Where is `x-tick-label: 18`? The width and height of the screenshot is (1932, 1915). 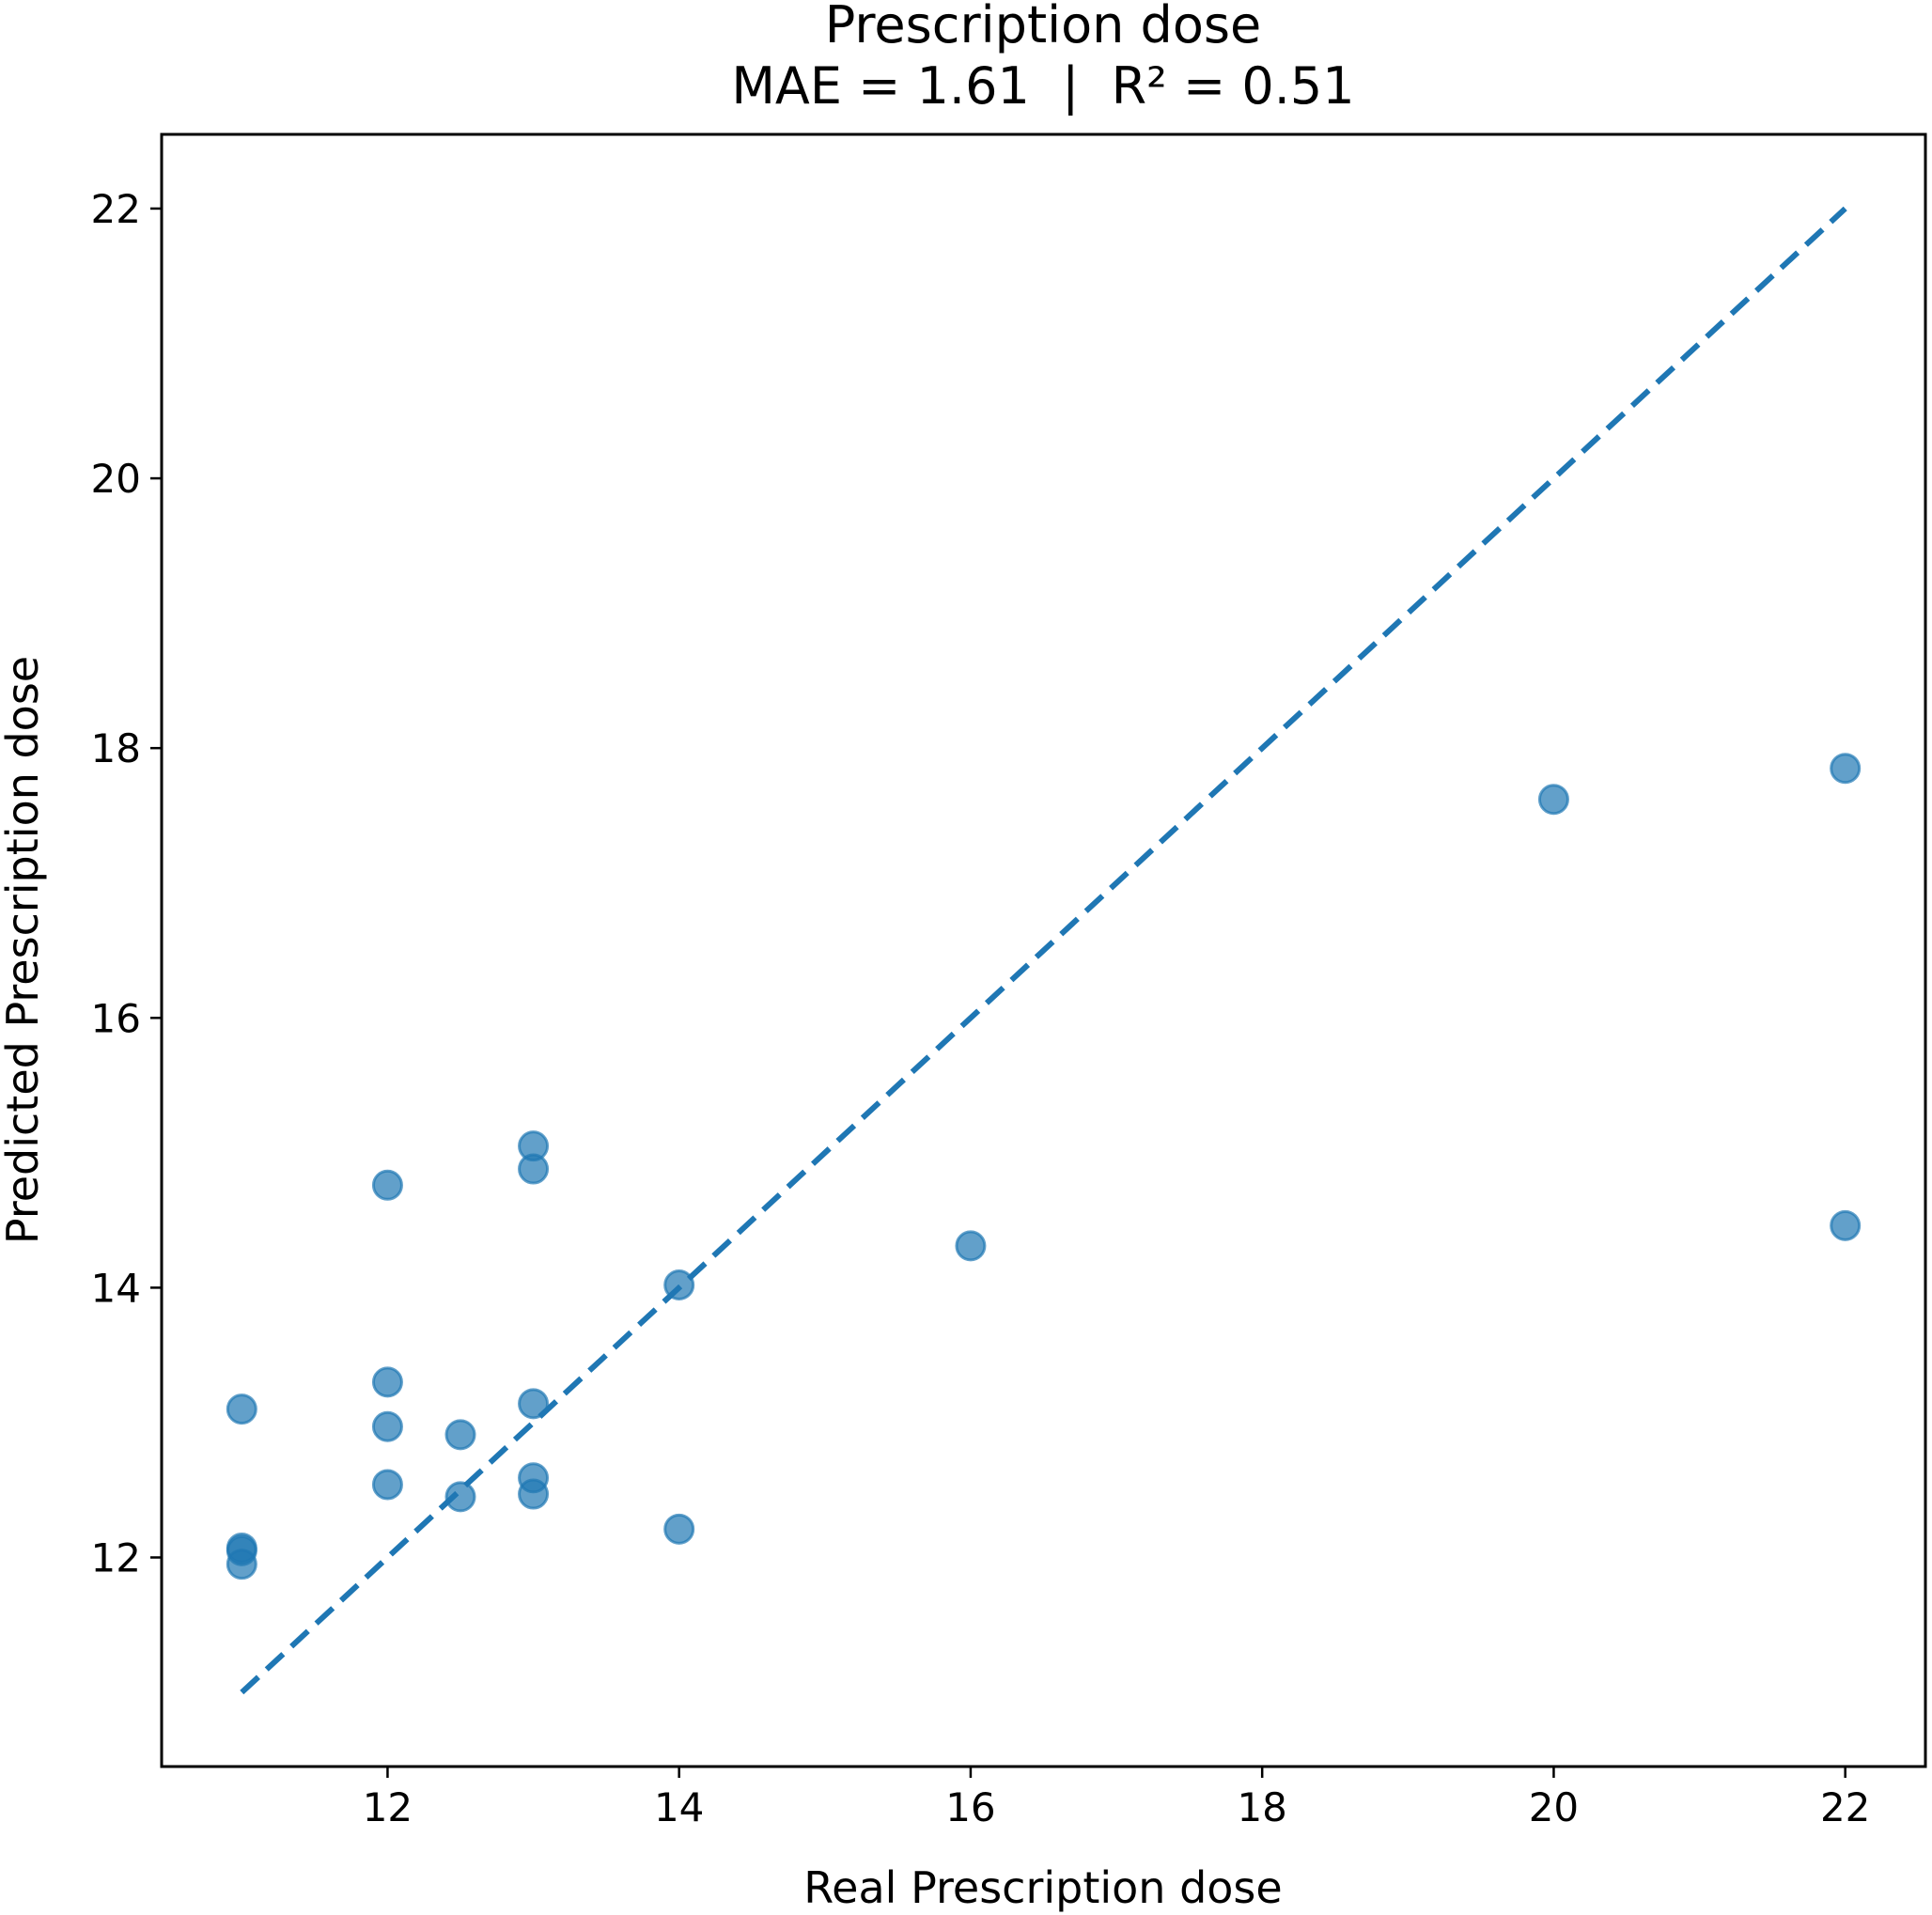
x-tick-label: 18 is located at coordinates (1261, 1807).